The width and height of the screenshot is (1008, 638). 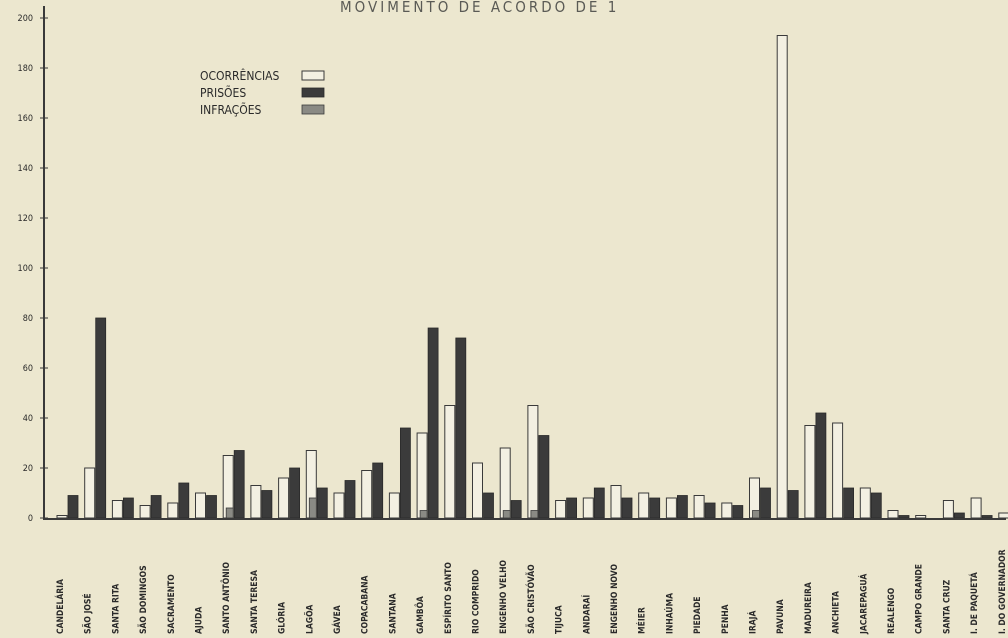 What do you see at coordinates (809, 608) in the screenshot?
I see `category-label: MADUREIRA` at bounding box center [809, 608].